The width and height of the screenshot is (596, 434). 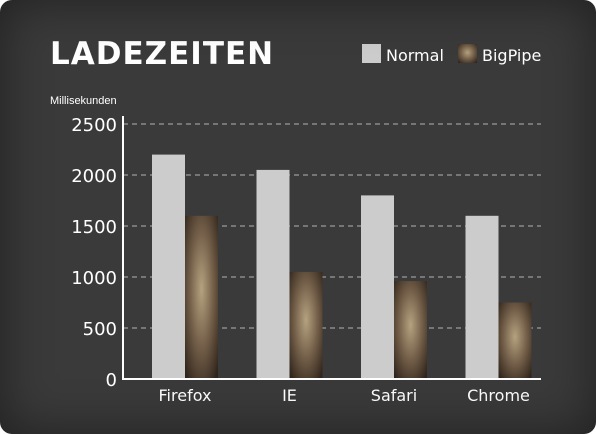 I want to click on legend-label-normal: Normal, so click(x=415, y=55).